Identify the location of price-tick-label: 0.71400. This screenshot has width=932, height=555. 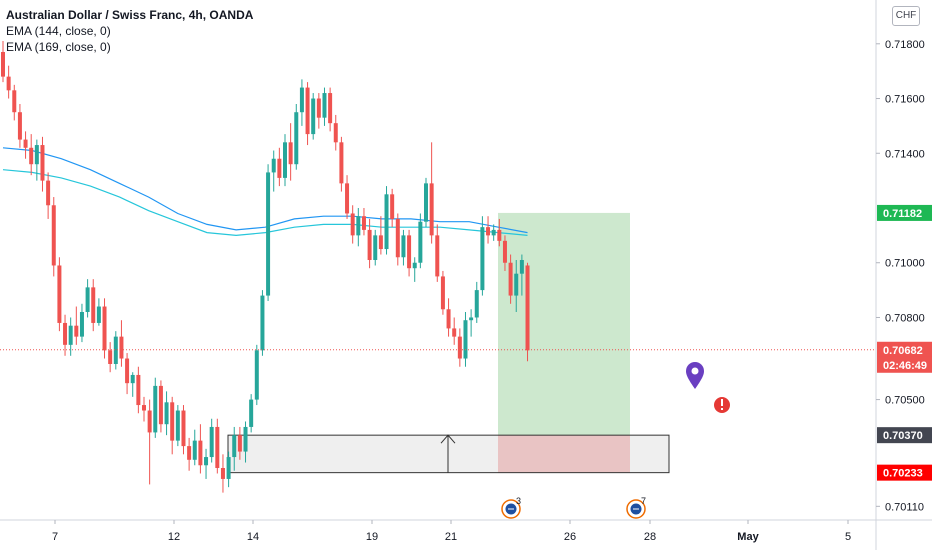
(905, 154).